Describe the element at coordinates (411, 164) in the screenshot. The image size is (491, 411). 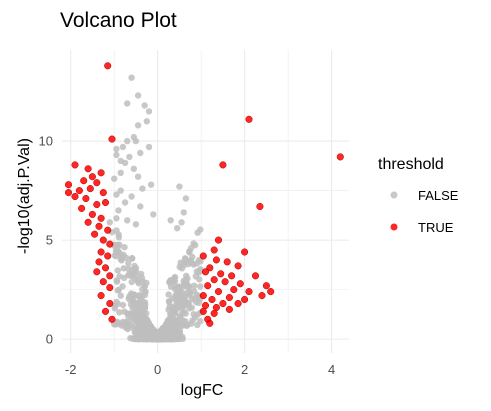
I see `legend-title: threshold` at that location.